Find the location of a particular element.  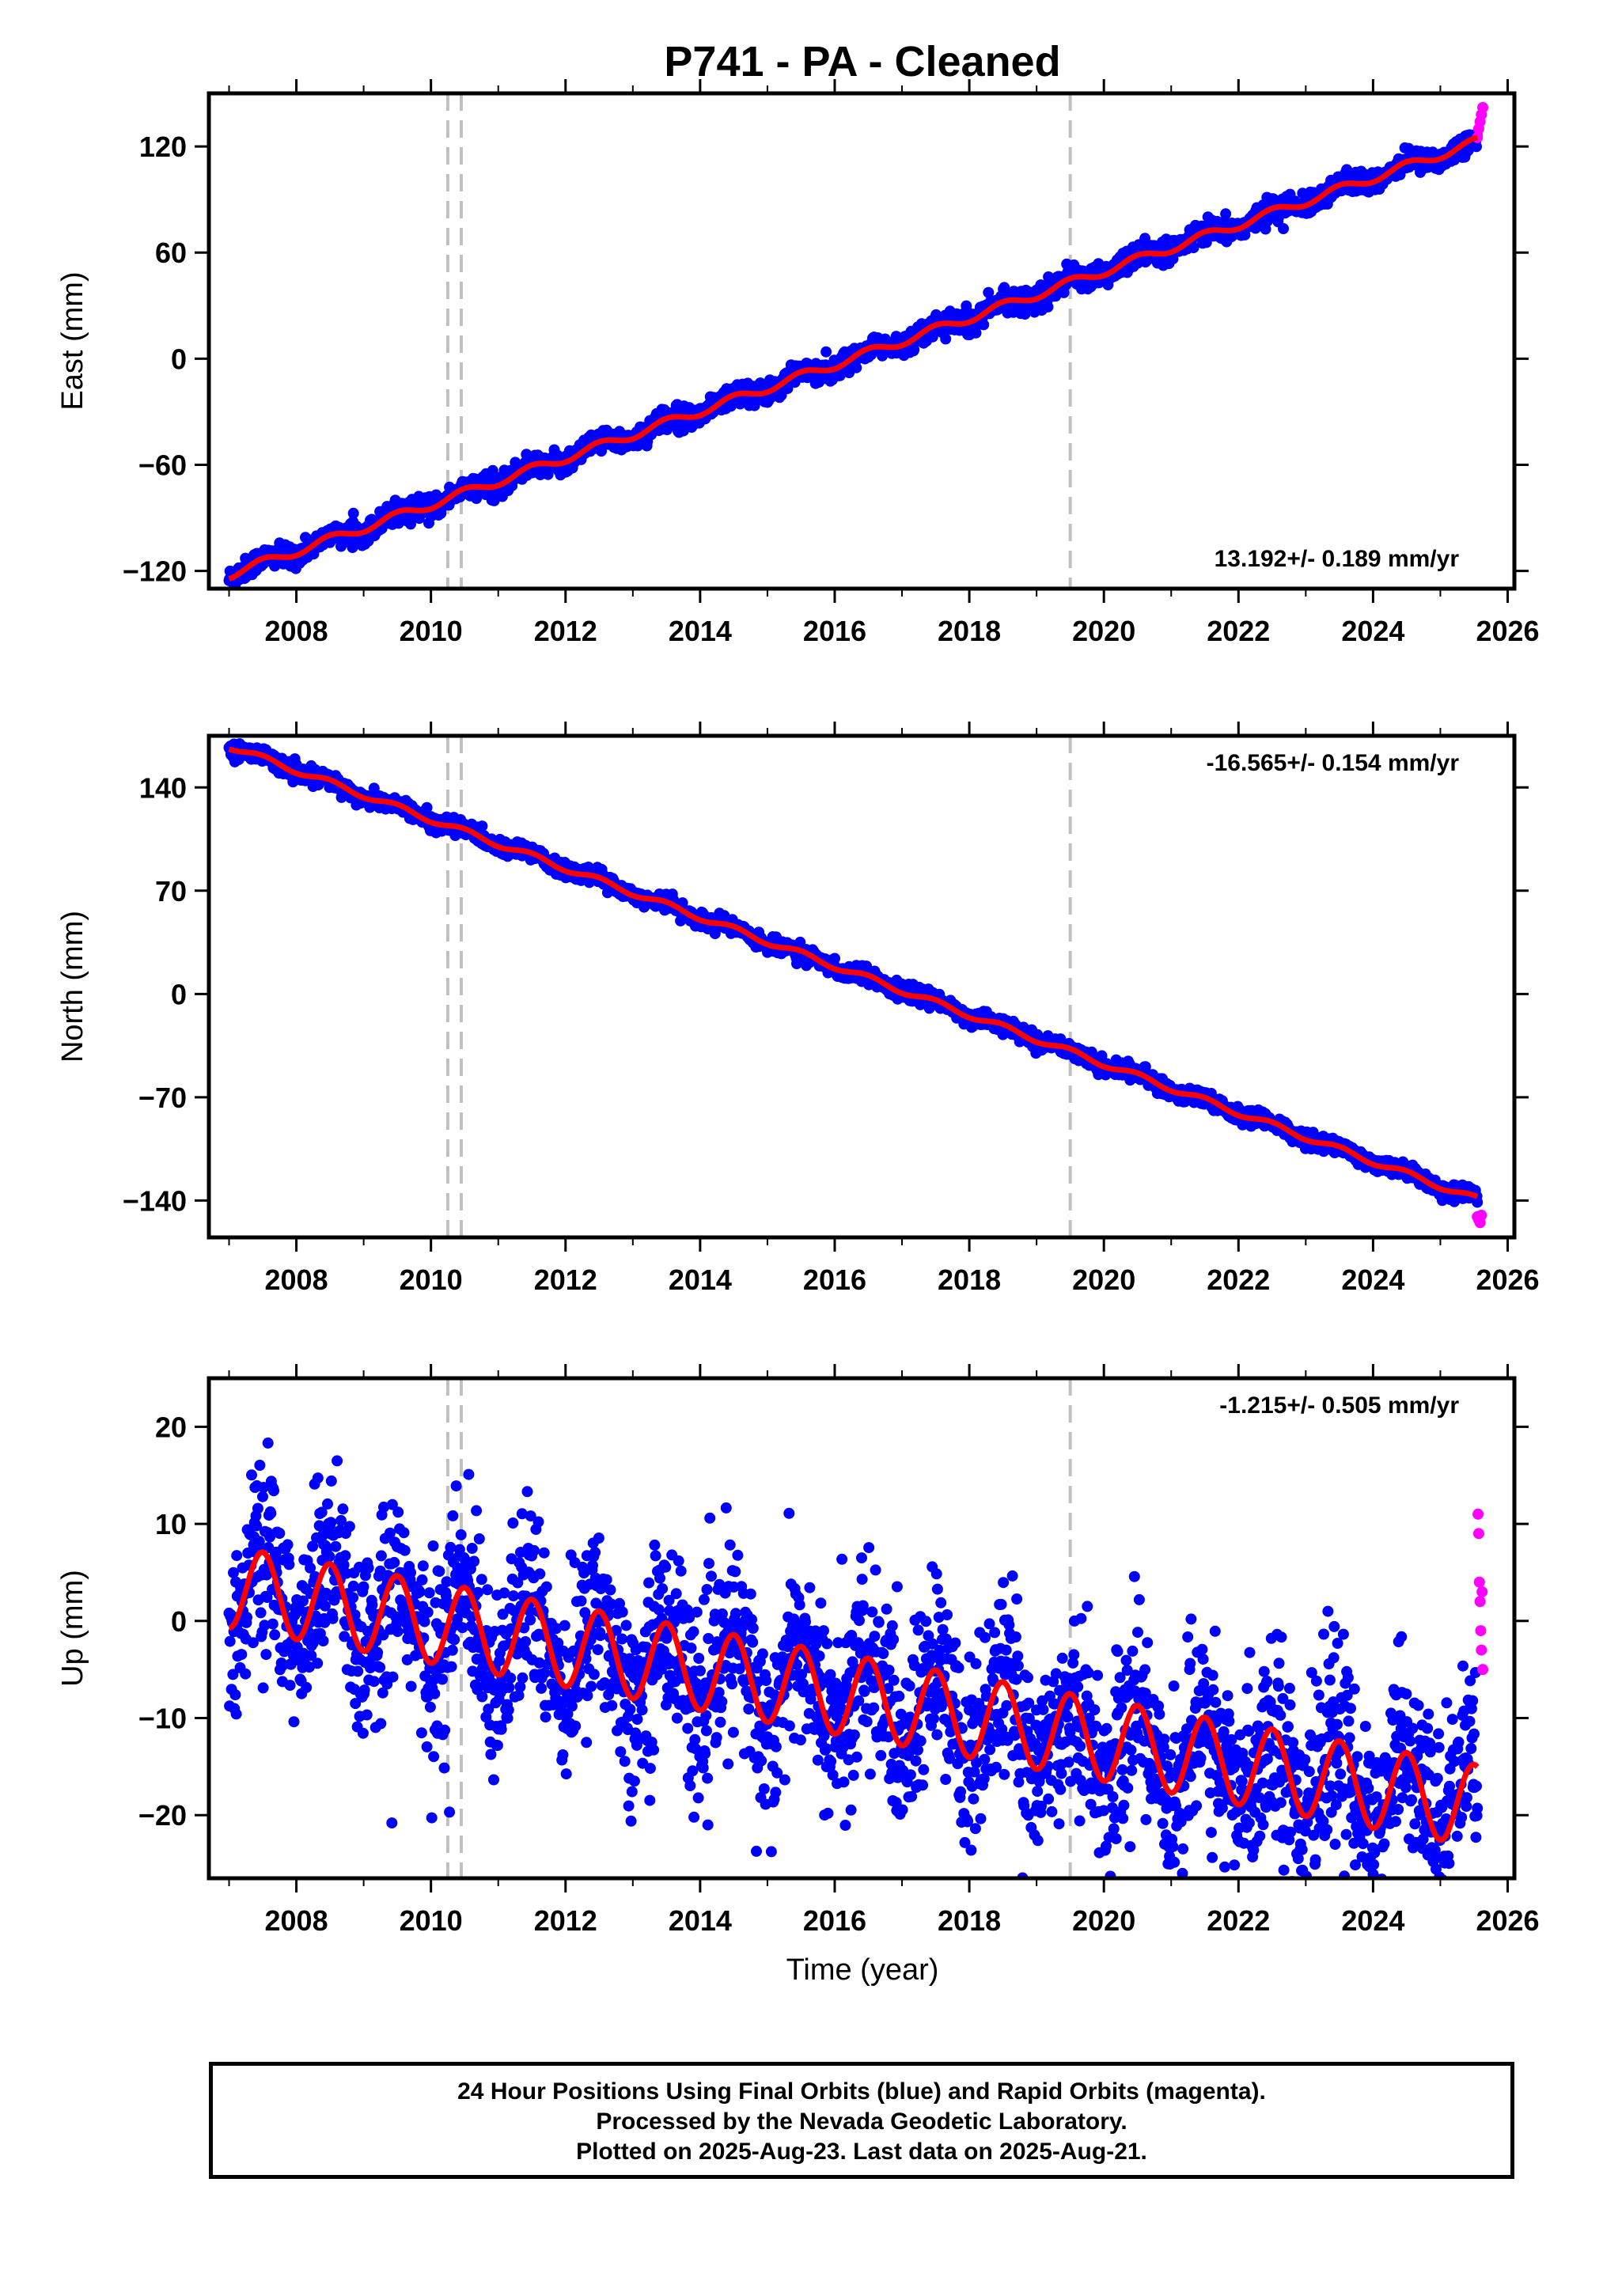

east-x-tick-label: 2022 is located at coordinates (1238, 631).